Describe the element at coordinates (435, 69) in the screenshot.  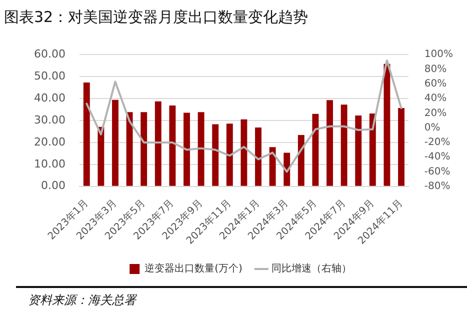
I see `y2-tick-label: 80%` at that location.